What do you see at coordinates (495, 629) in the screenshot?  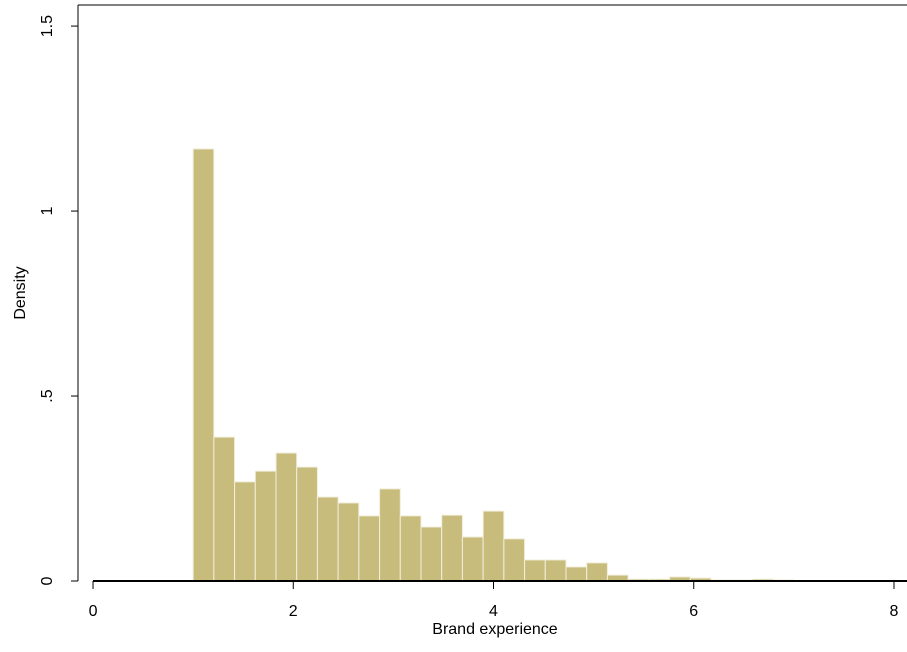 I see `x-axis-title: Brand experience` at bounding box center [495, 629].